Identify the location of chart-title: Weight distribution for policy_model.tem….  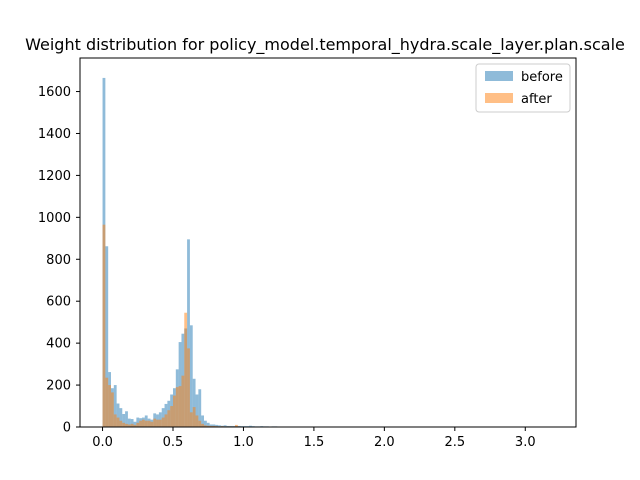
(325, 45).